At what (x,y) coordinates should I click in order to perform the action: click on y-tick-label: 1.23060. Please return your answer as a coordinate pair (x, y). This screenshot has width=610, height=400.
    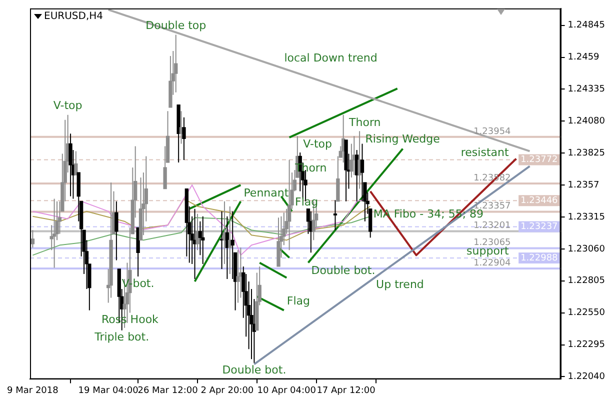
    Looking at the image, I should click on (587, 249).